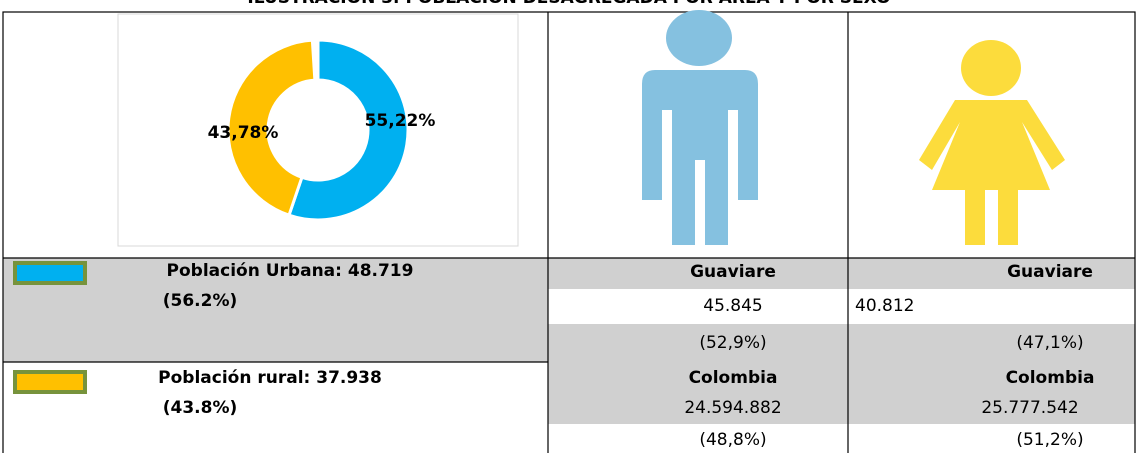 This screenshot has width=1138, height=457. Describe the element at coordinates (243, 133) in the screenshot. I see `donut-label: 43,78%` at that location.